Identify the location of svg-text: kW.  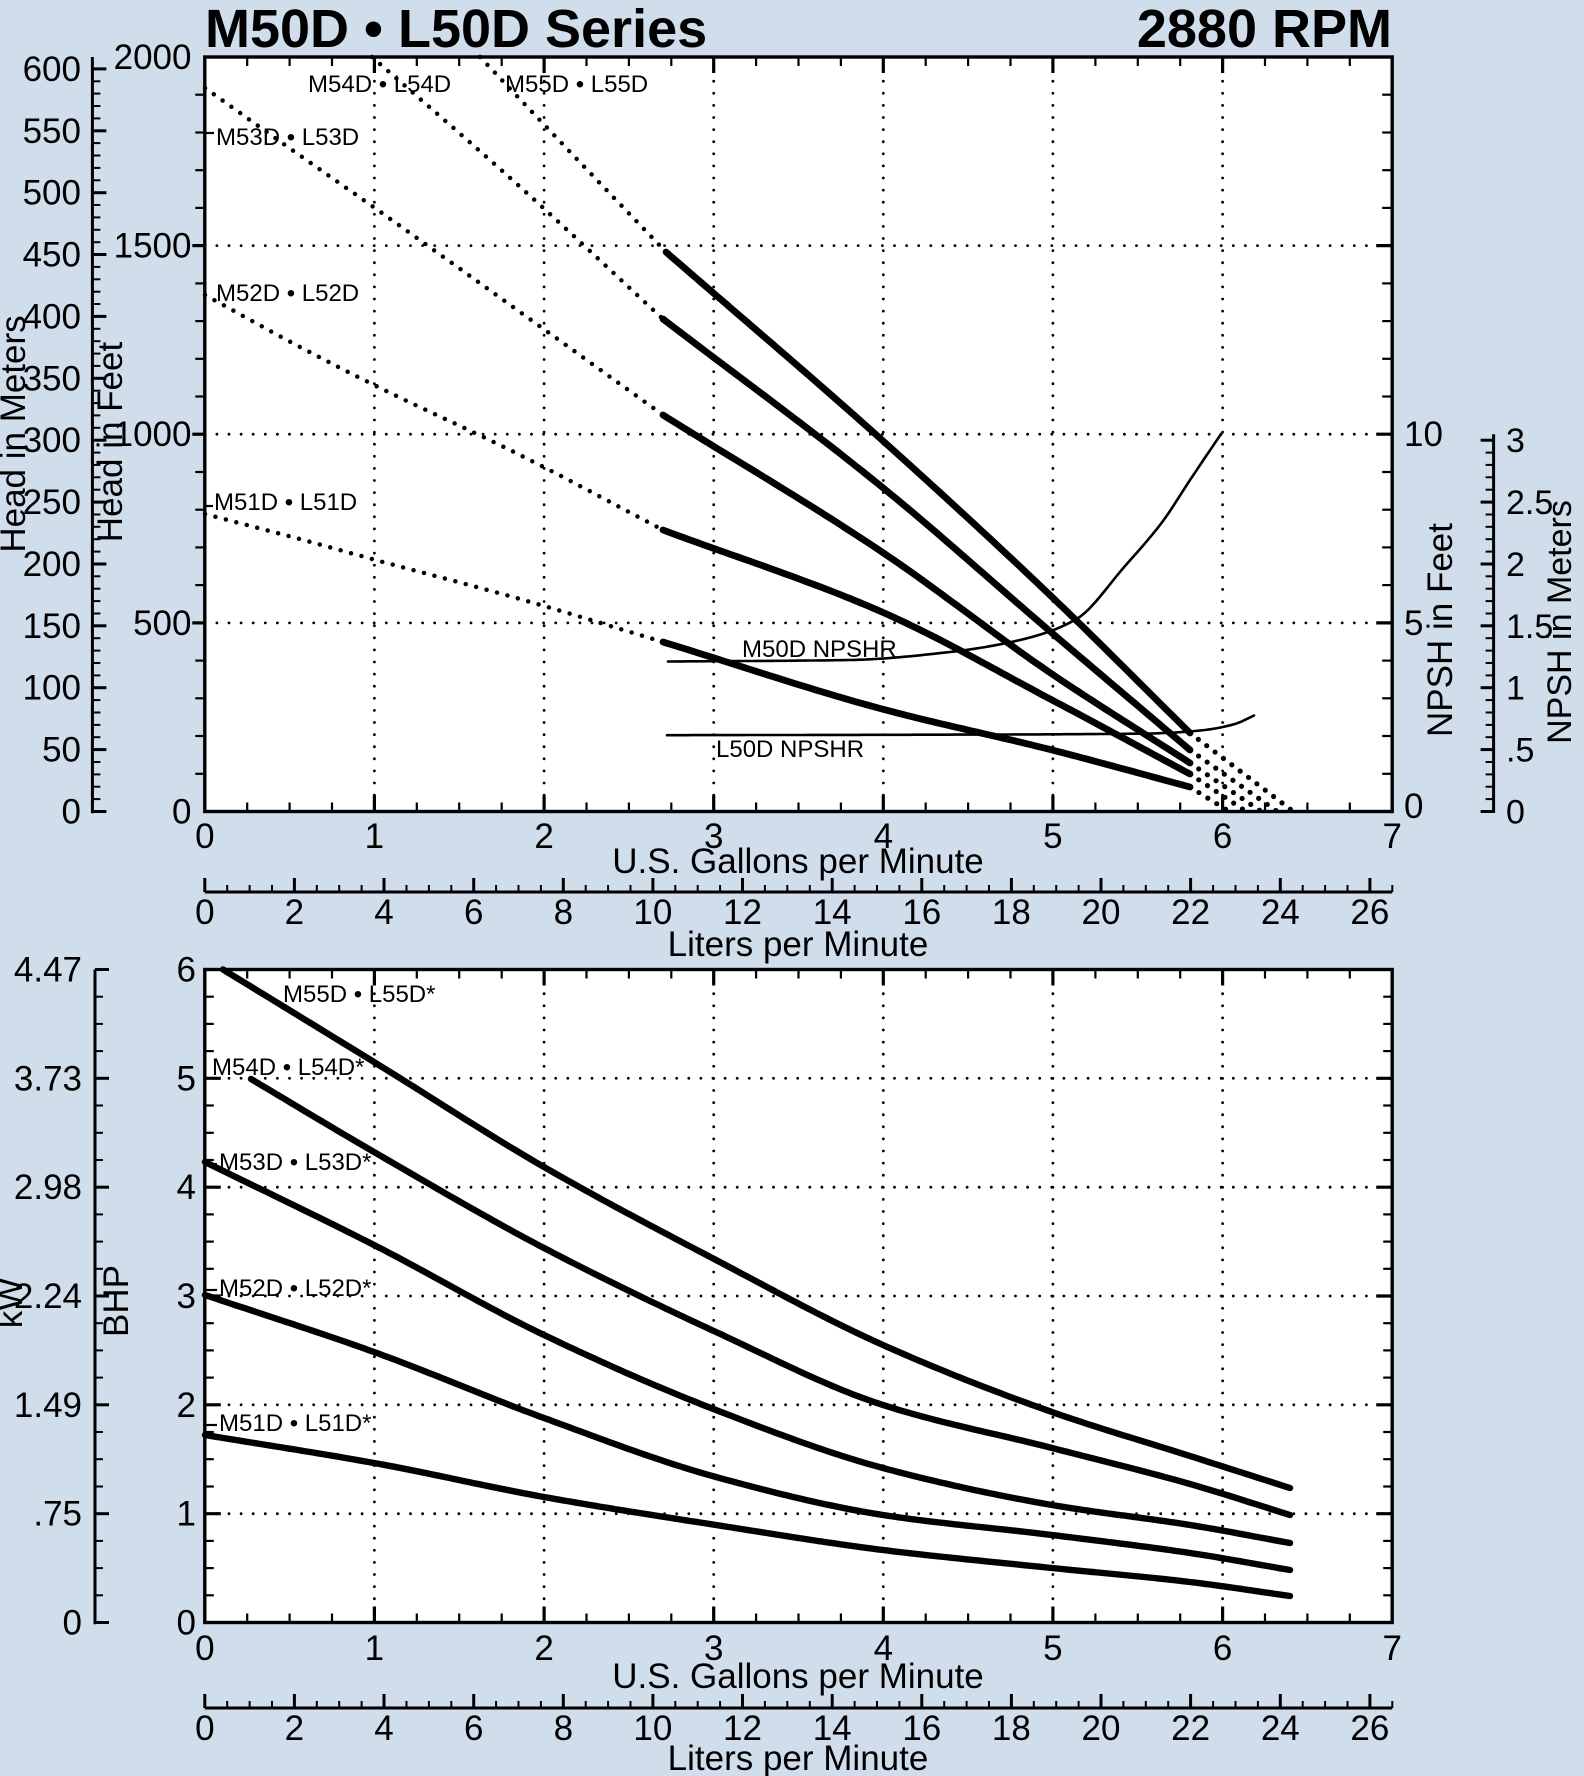
(15, 1303).